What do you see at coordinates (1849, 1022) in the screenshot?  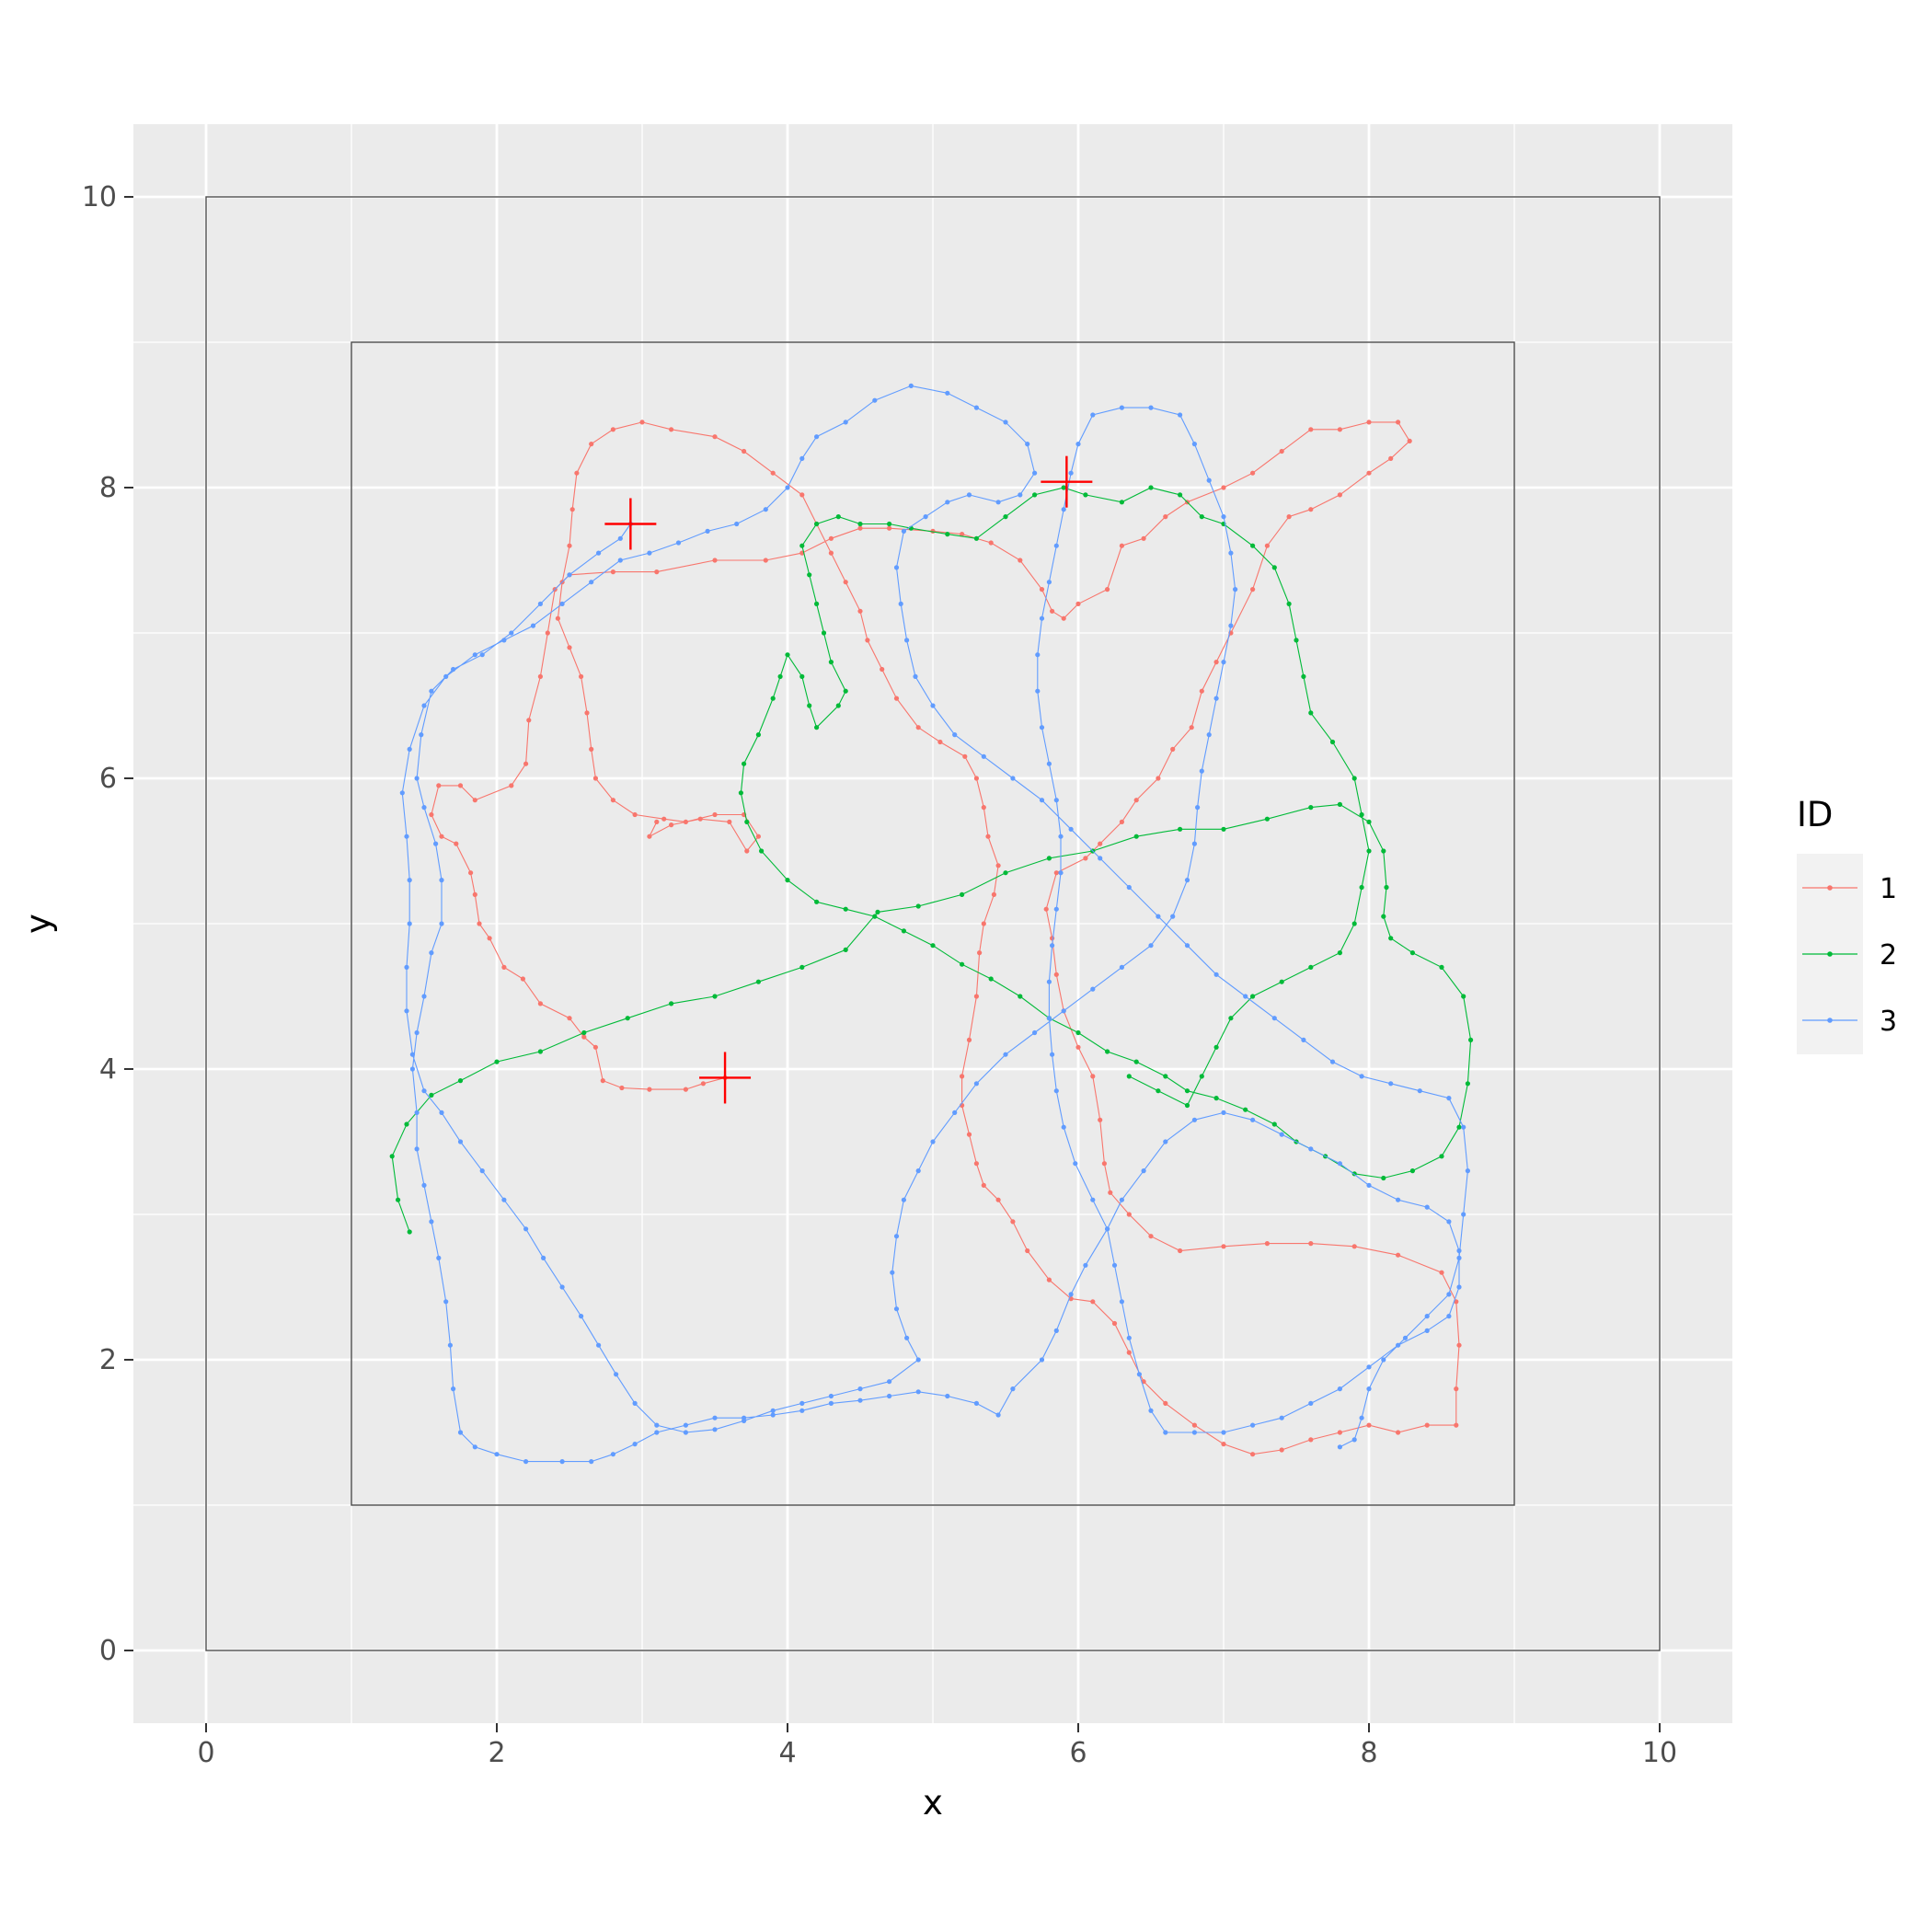 I see `legend-item-3: 3` at bounding box center [1849, 1022].